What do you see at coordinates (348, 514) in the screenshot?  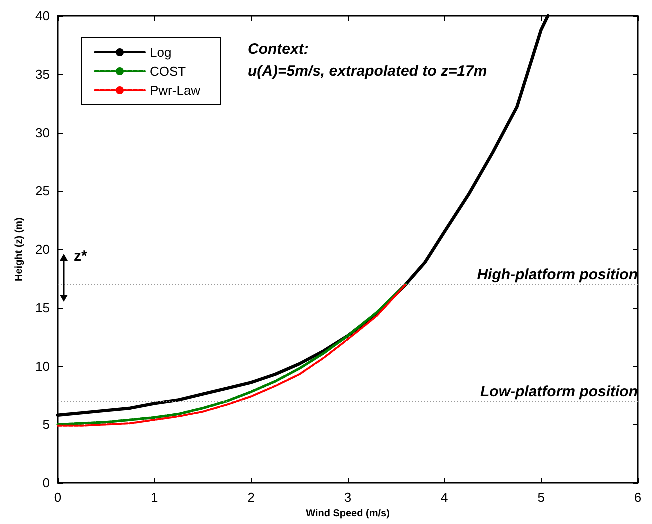 I see `x-axis-title: Wind Speed (m/s)` at bounding box center [348, 514].